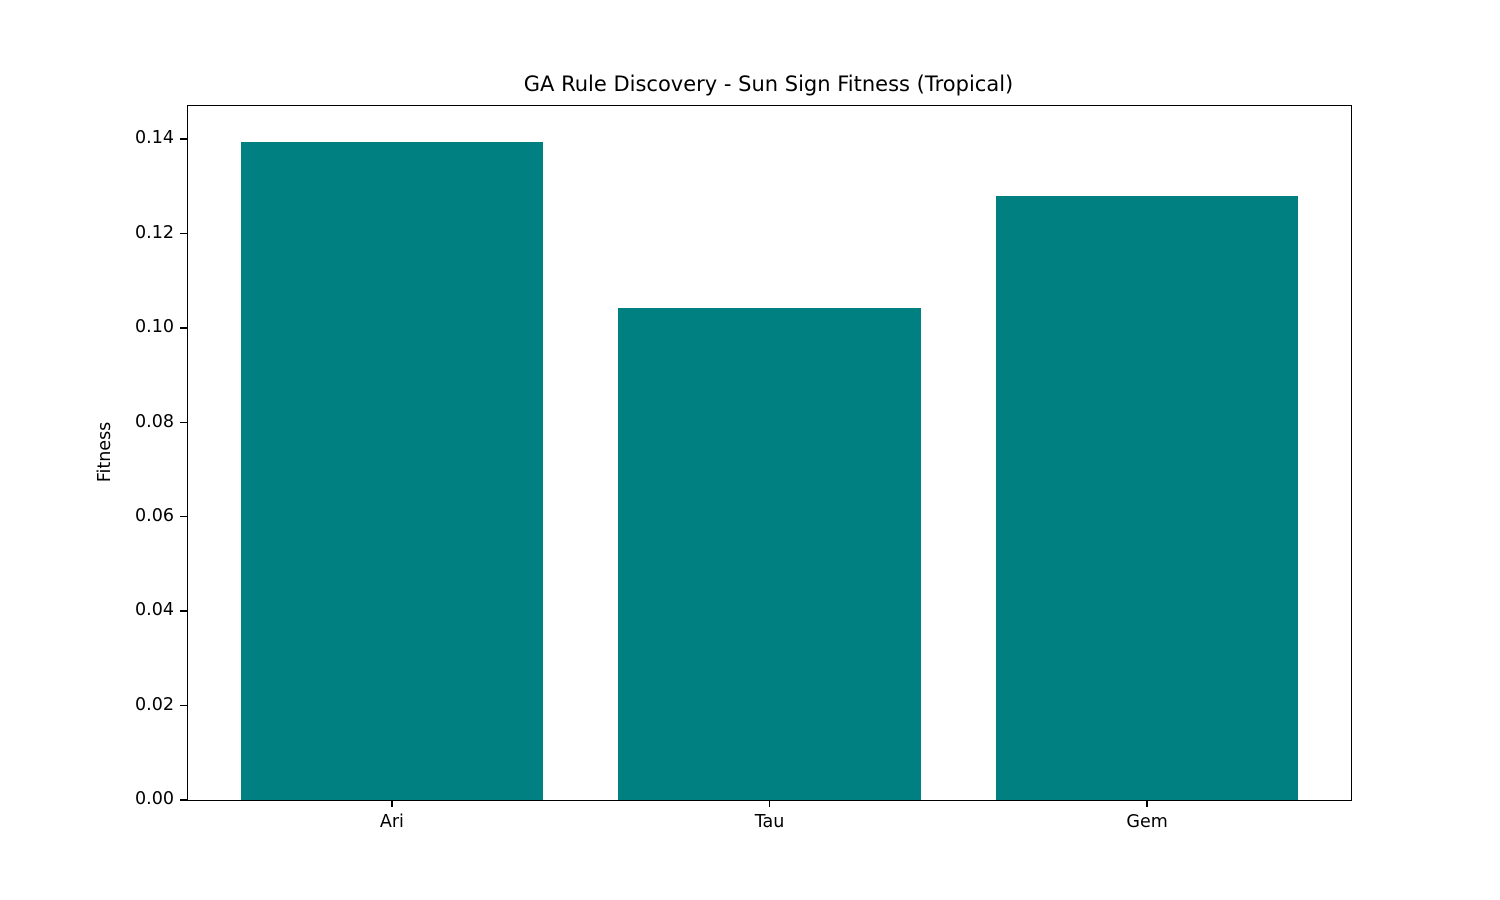 This screenshot has width=1500, height=900. Describe the element at coordinates (1147, 498) in the screenshot. I see `bar-gem` at that location.